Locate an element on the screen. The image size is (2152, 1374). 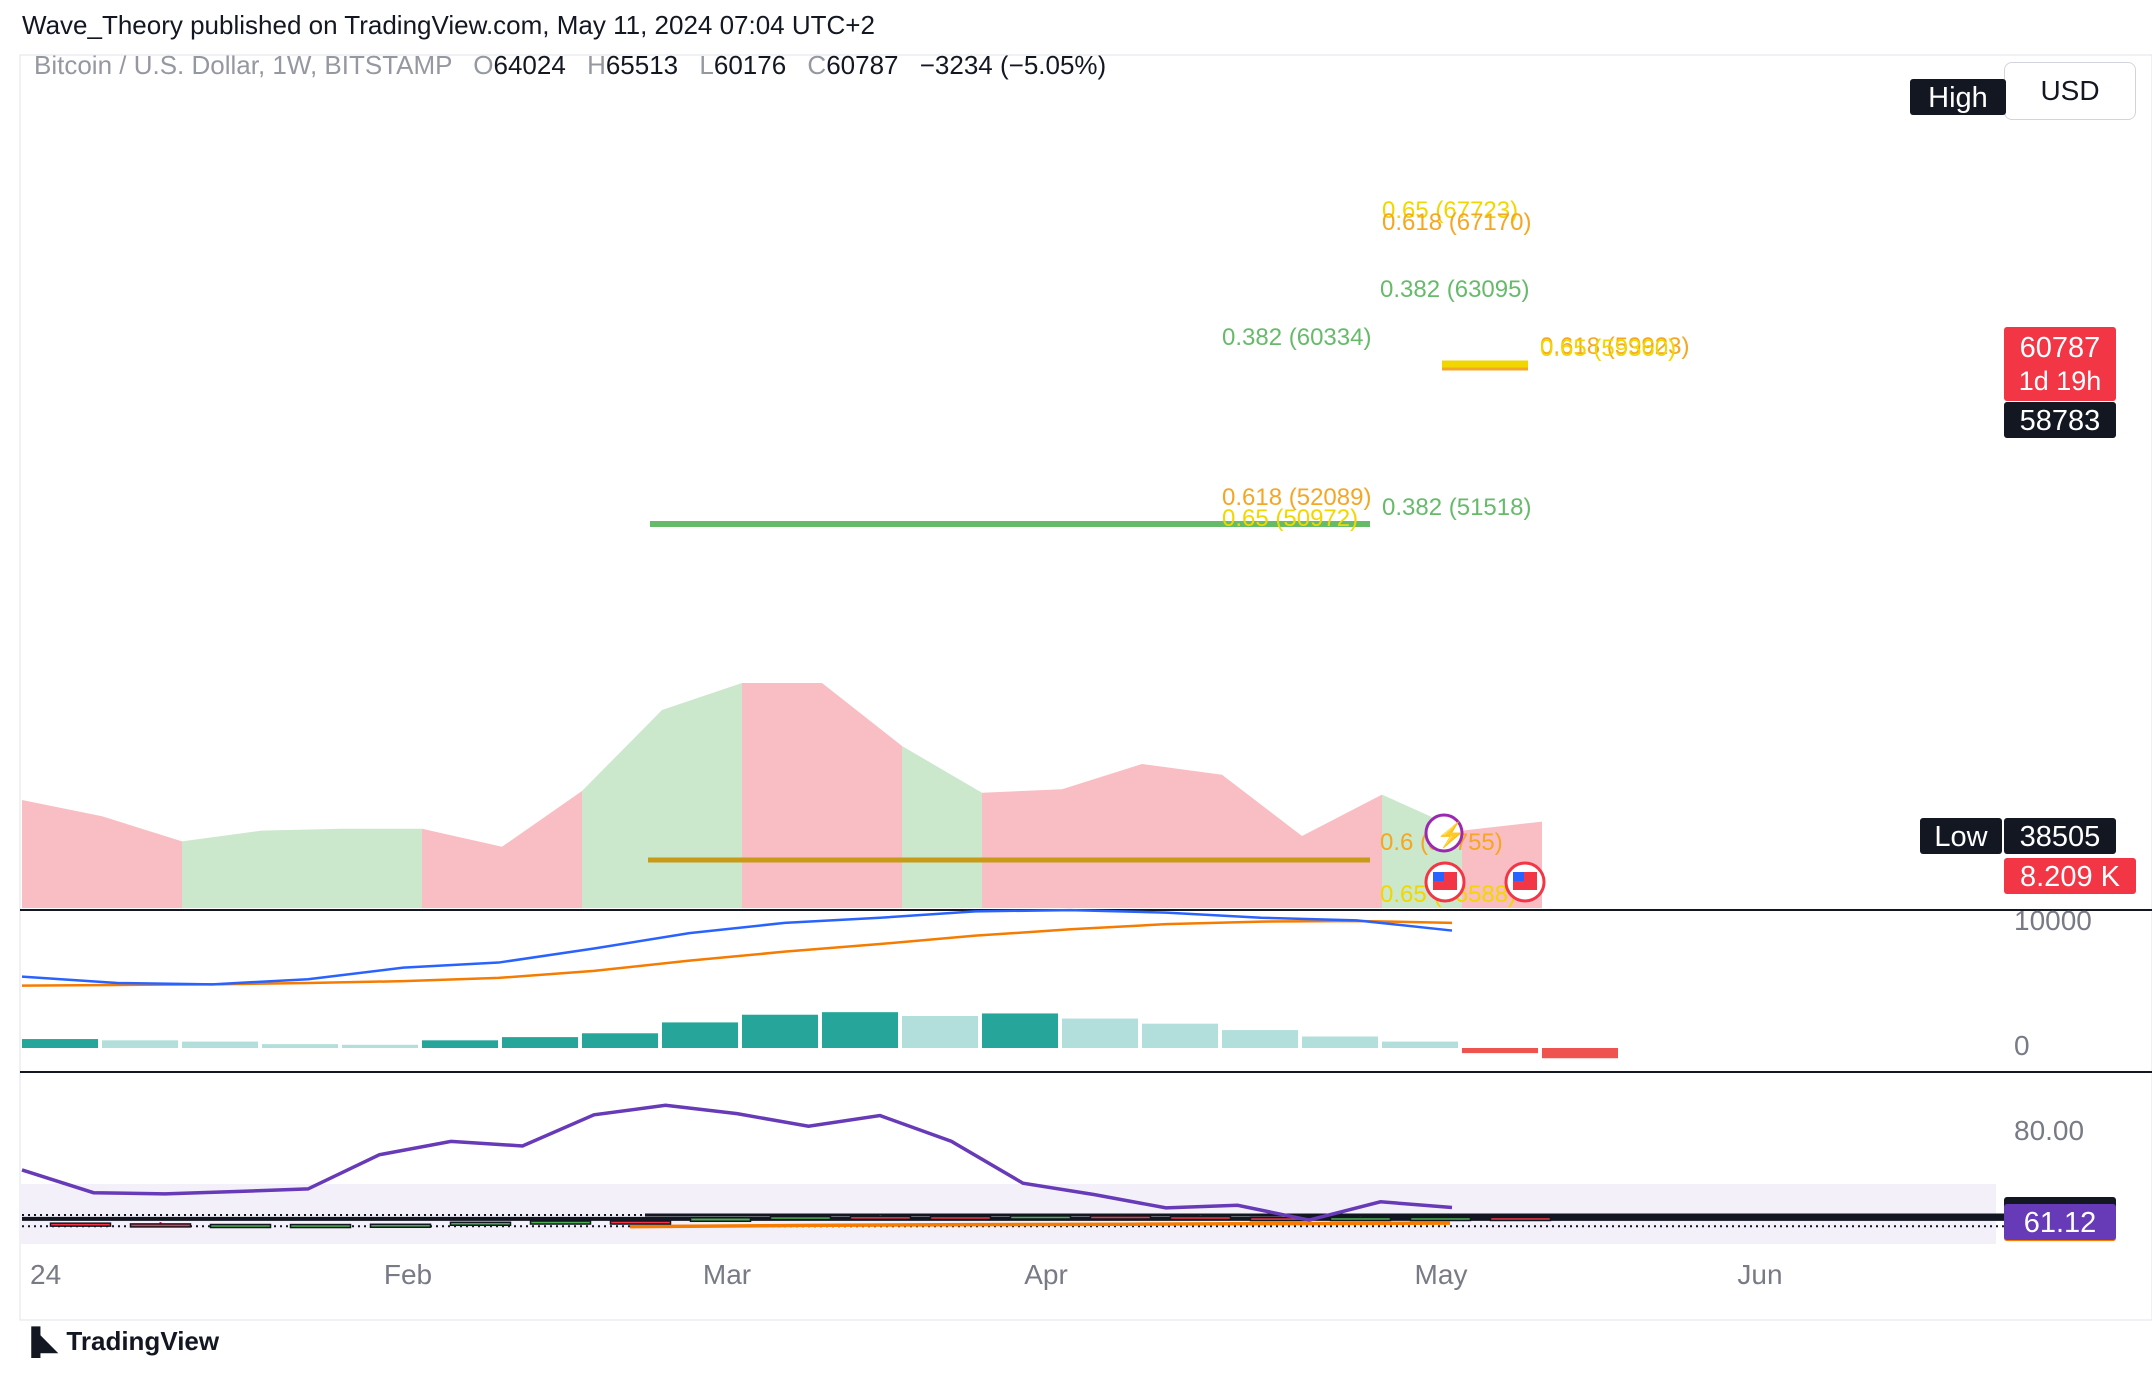
level-tag-38505: 38505 is located at coordinates (2060, 837).